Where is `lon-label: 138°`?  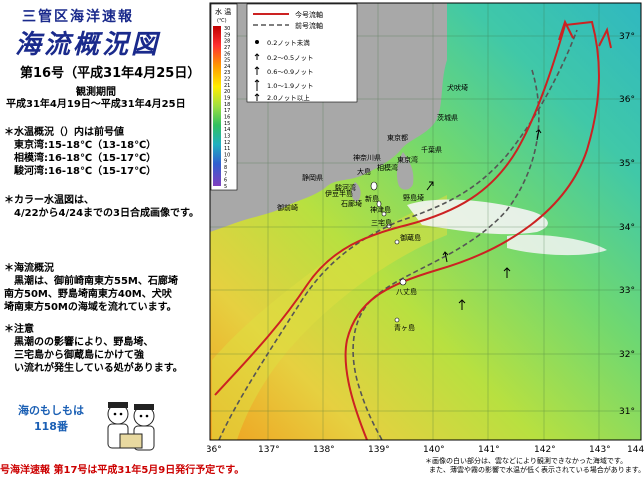
lon-label: 138° is located at coordinates (324, 450).